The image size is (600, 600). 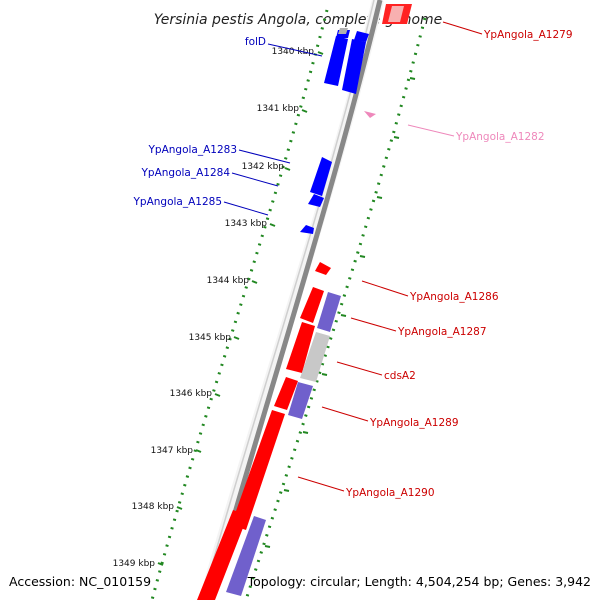 I want to click on svg-text: 1342 kbp, so click(x=263, y=167).